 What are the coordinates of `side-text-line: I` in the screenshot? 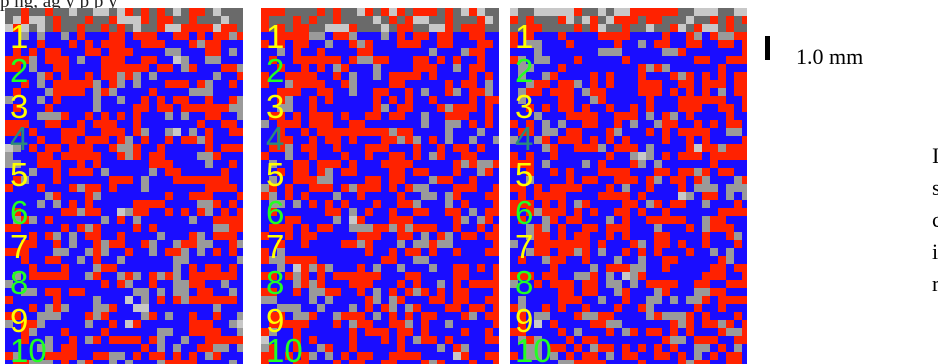 It's located at (935, 155).